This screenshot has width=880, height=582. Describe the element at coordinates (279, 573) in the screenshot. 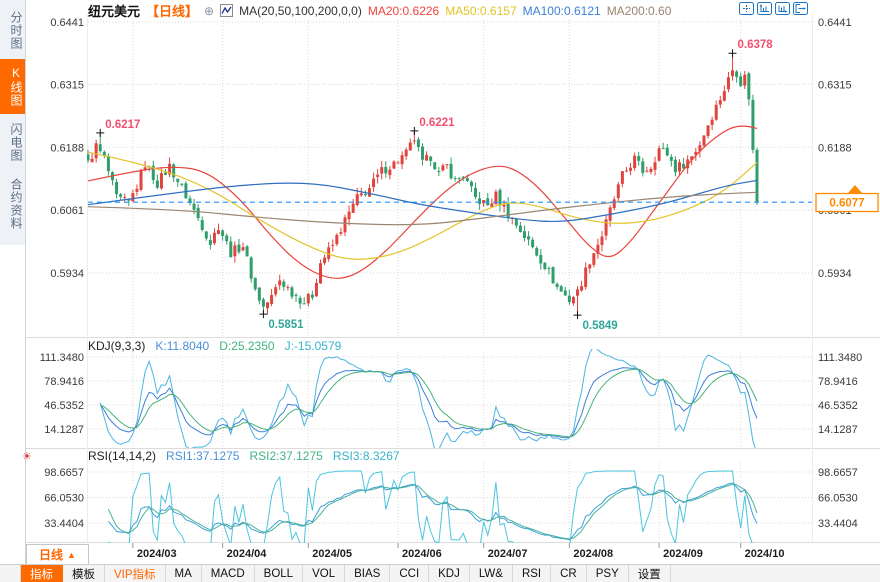

I see `tab-boll: BOLL` at that location.